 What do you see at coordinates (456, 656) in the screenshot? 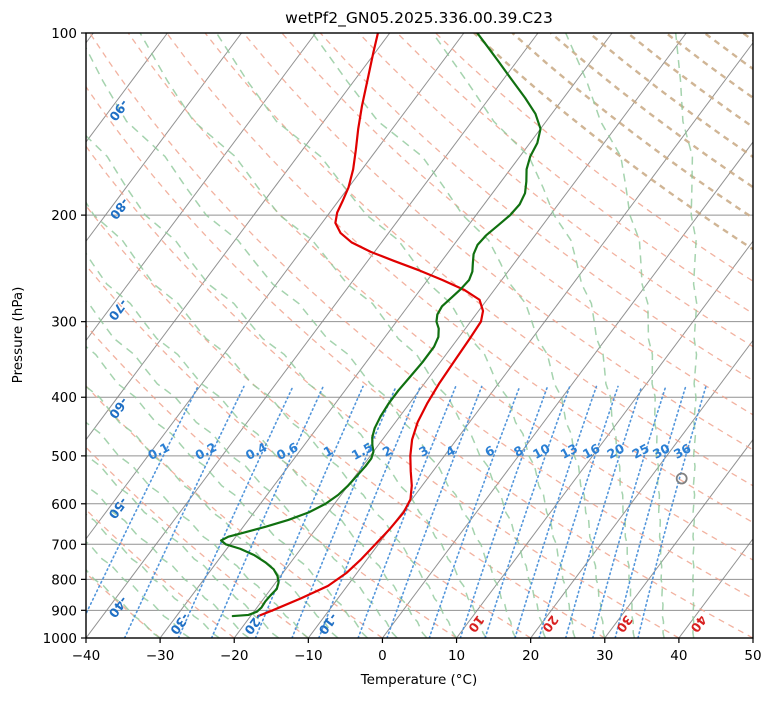
I see `x-tick-label: 10` at bounding box center [456, 656].